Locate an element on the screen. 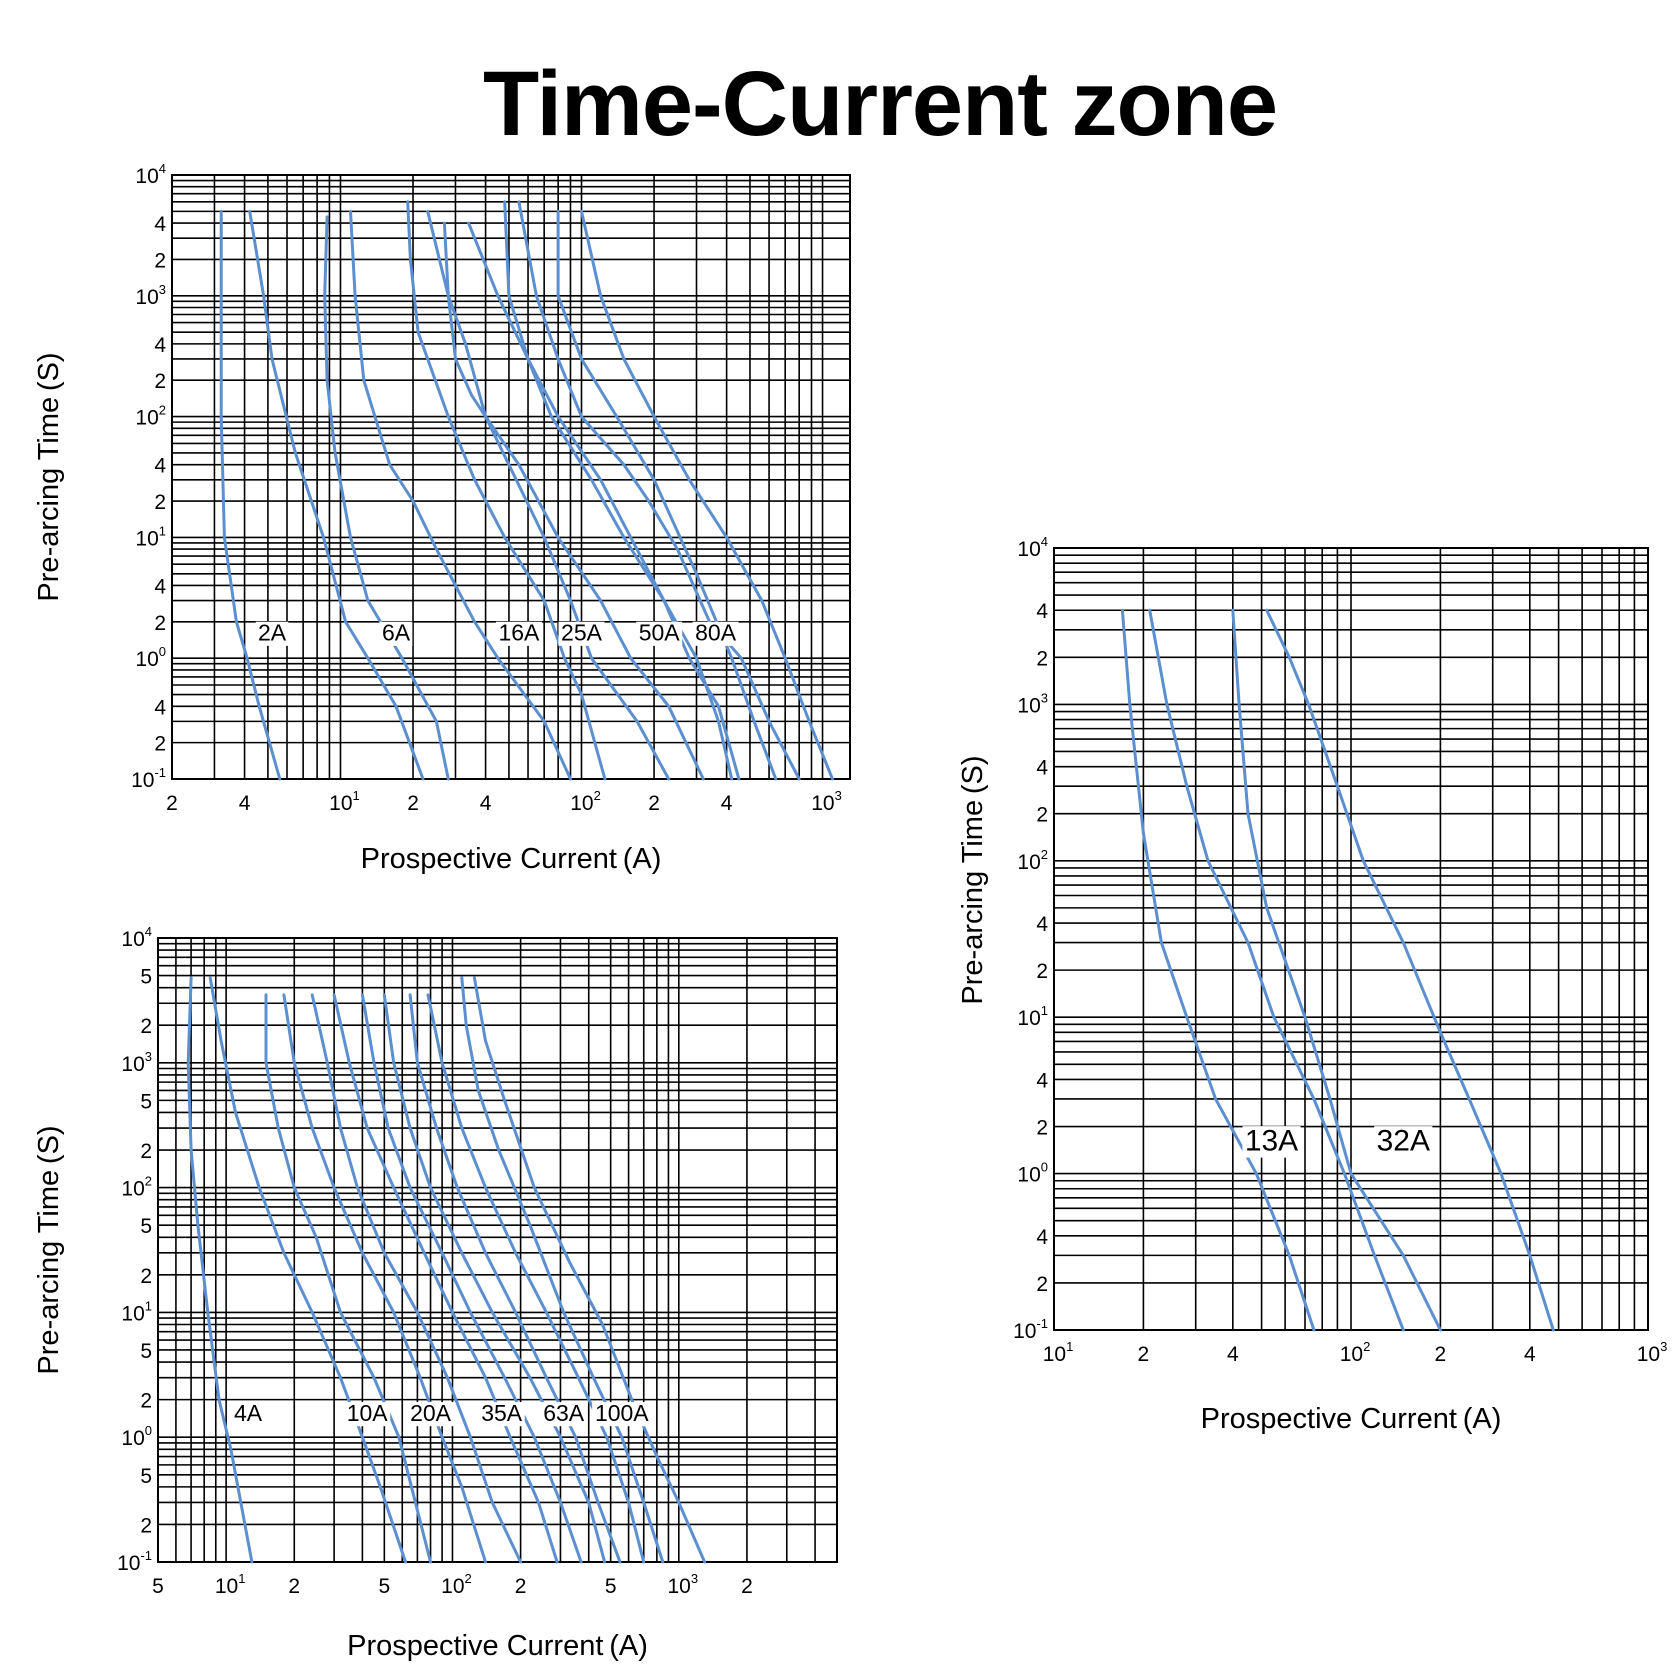  curve-label: 4A is located at coordinates (248, 1413).